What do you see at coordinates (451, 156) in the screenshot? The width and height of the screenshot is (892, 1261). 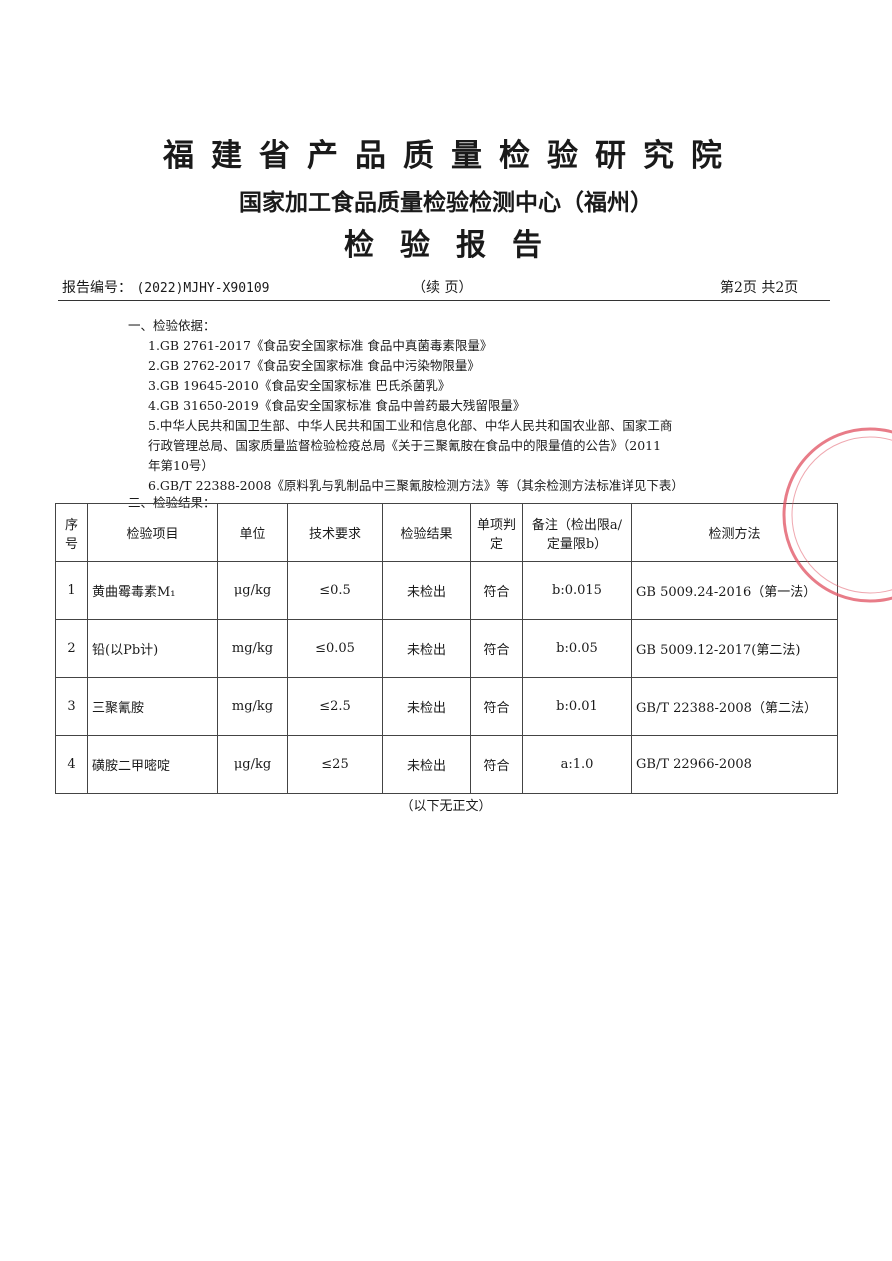 I see `institute-title: 福建省产品质量检验研究院` at bounding box center [451, 156].